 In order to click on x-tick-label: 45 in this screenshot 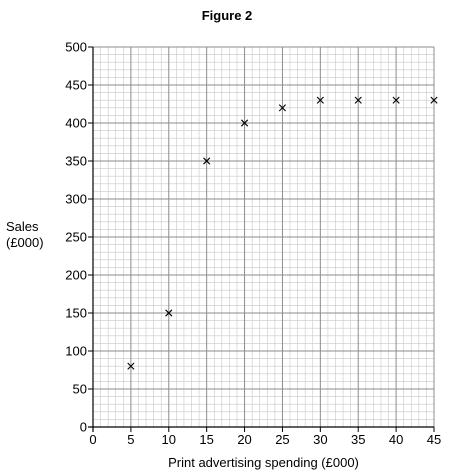, I will do `click(434, 439)`.